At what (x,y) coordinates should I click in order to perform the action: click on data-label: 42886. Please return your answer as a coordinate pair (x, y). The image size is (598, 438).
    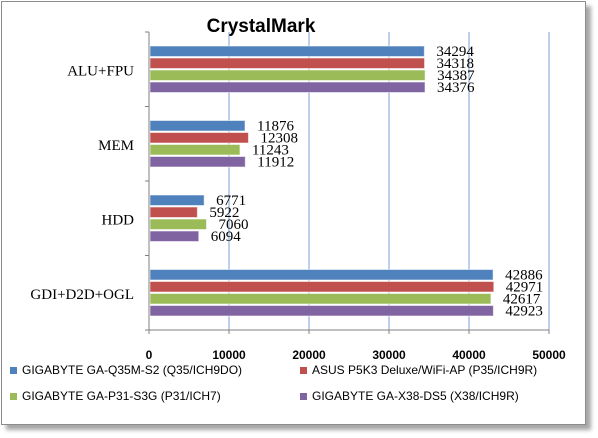
    Looking at the image, I should click on (524, 276).